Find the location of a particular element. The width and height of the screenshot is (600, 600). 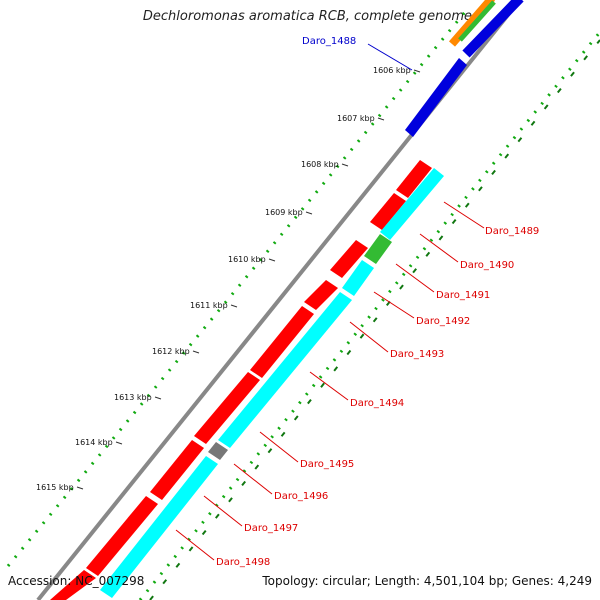

tick-label-1608: 1608 kbp is located at coordinates (320, 164).